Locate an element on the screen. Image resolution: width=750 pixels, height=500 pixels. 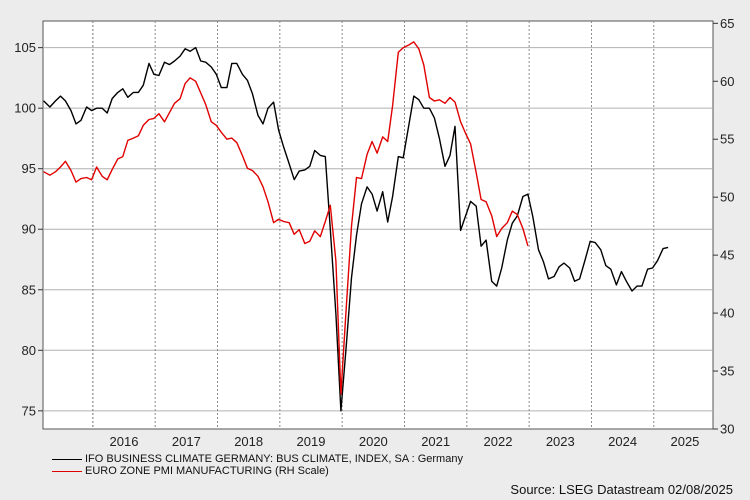
legend-swatch-ifo is located at coordinates (67, 459).